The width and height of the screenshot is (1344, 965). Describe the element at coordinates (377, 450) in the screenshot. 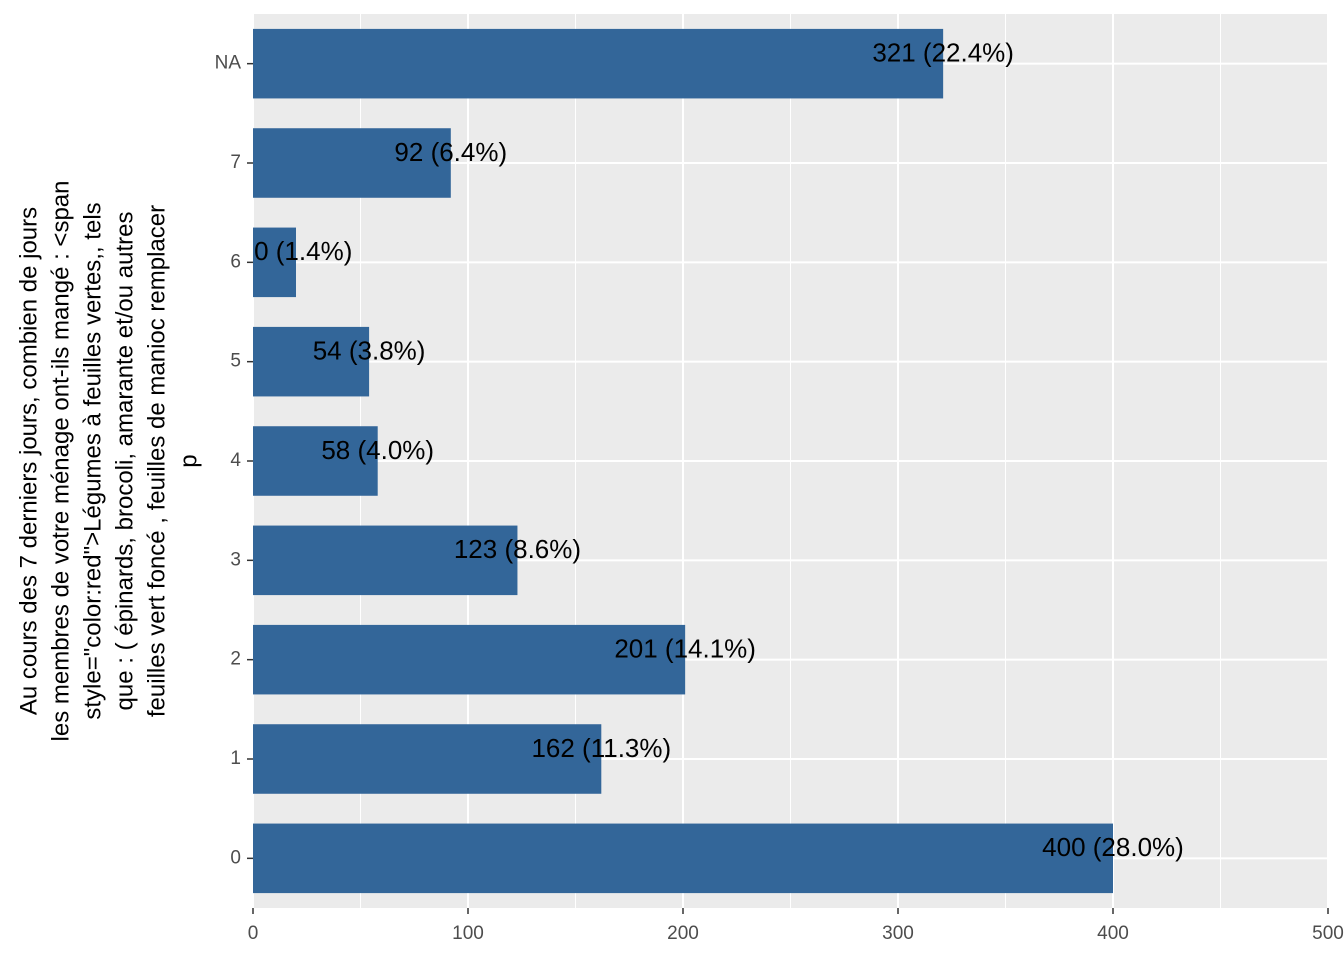

I see `value-label: 58 (4.0%)` at that location.